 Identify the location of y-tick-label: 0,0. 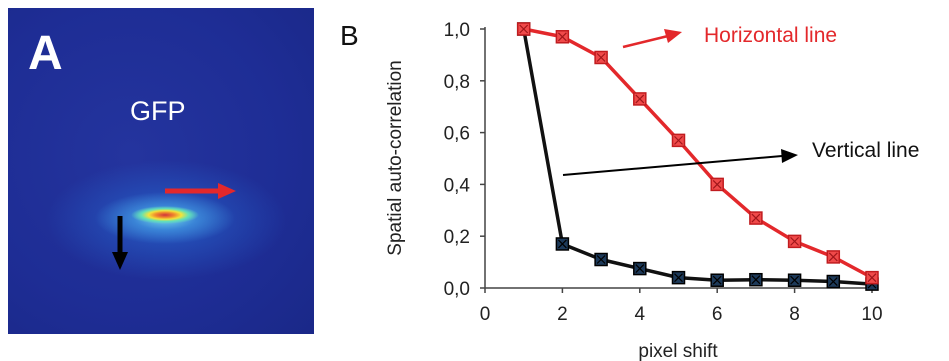
(457, 289).